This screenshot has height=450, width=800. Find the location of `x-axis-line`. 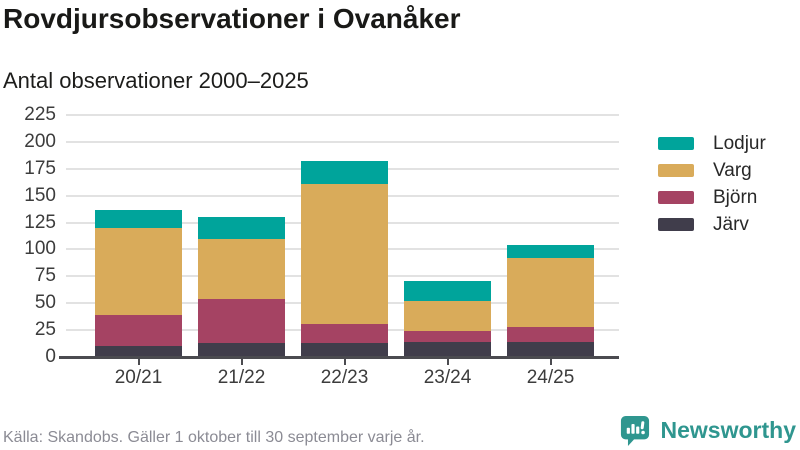

x-axis-line is located at coordinates (339, 357).